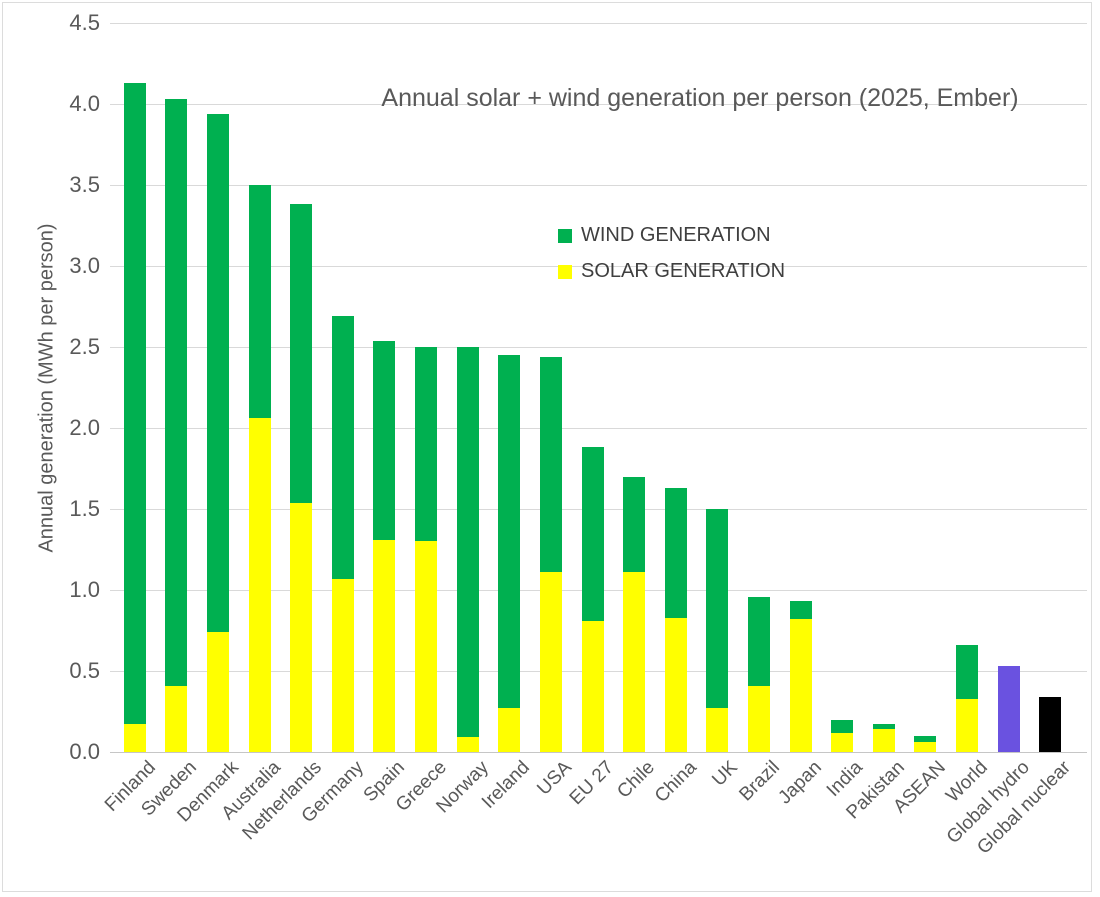  Describe the element at coordinates (84, 265) in the screenshot. I see `y-tick-label-3.0: 3.0` at that location.